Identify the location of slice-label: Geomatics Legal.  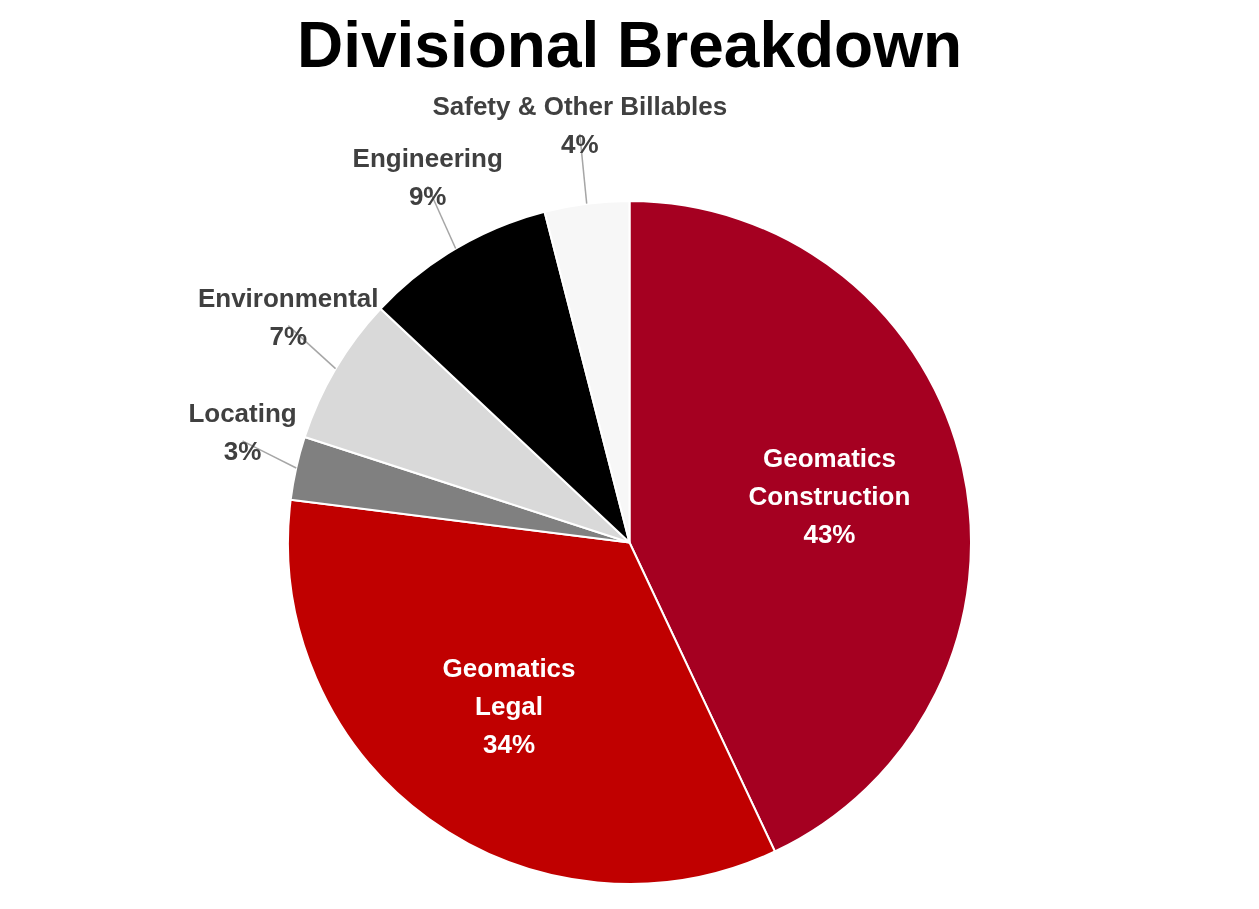
(509, 687).